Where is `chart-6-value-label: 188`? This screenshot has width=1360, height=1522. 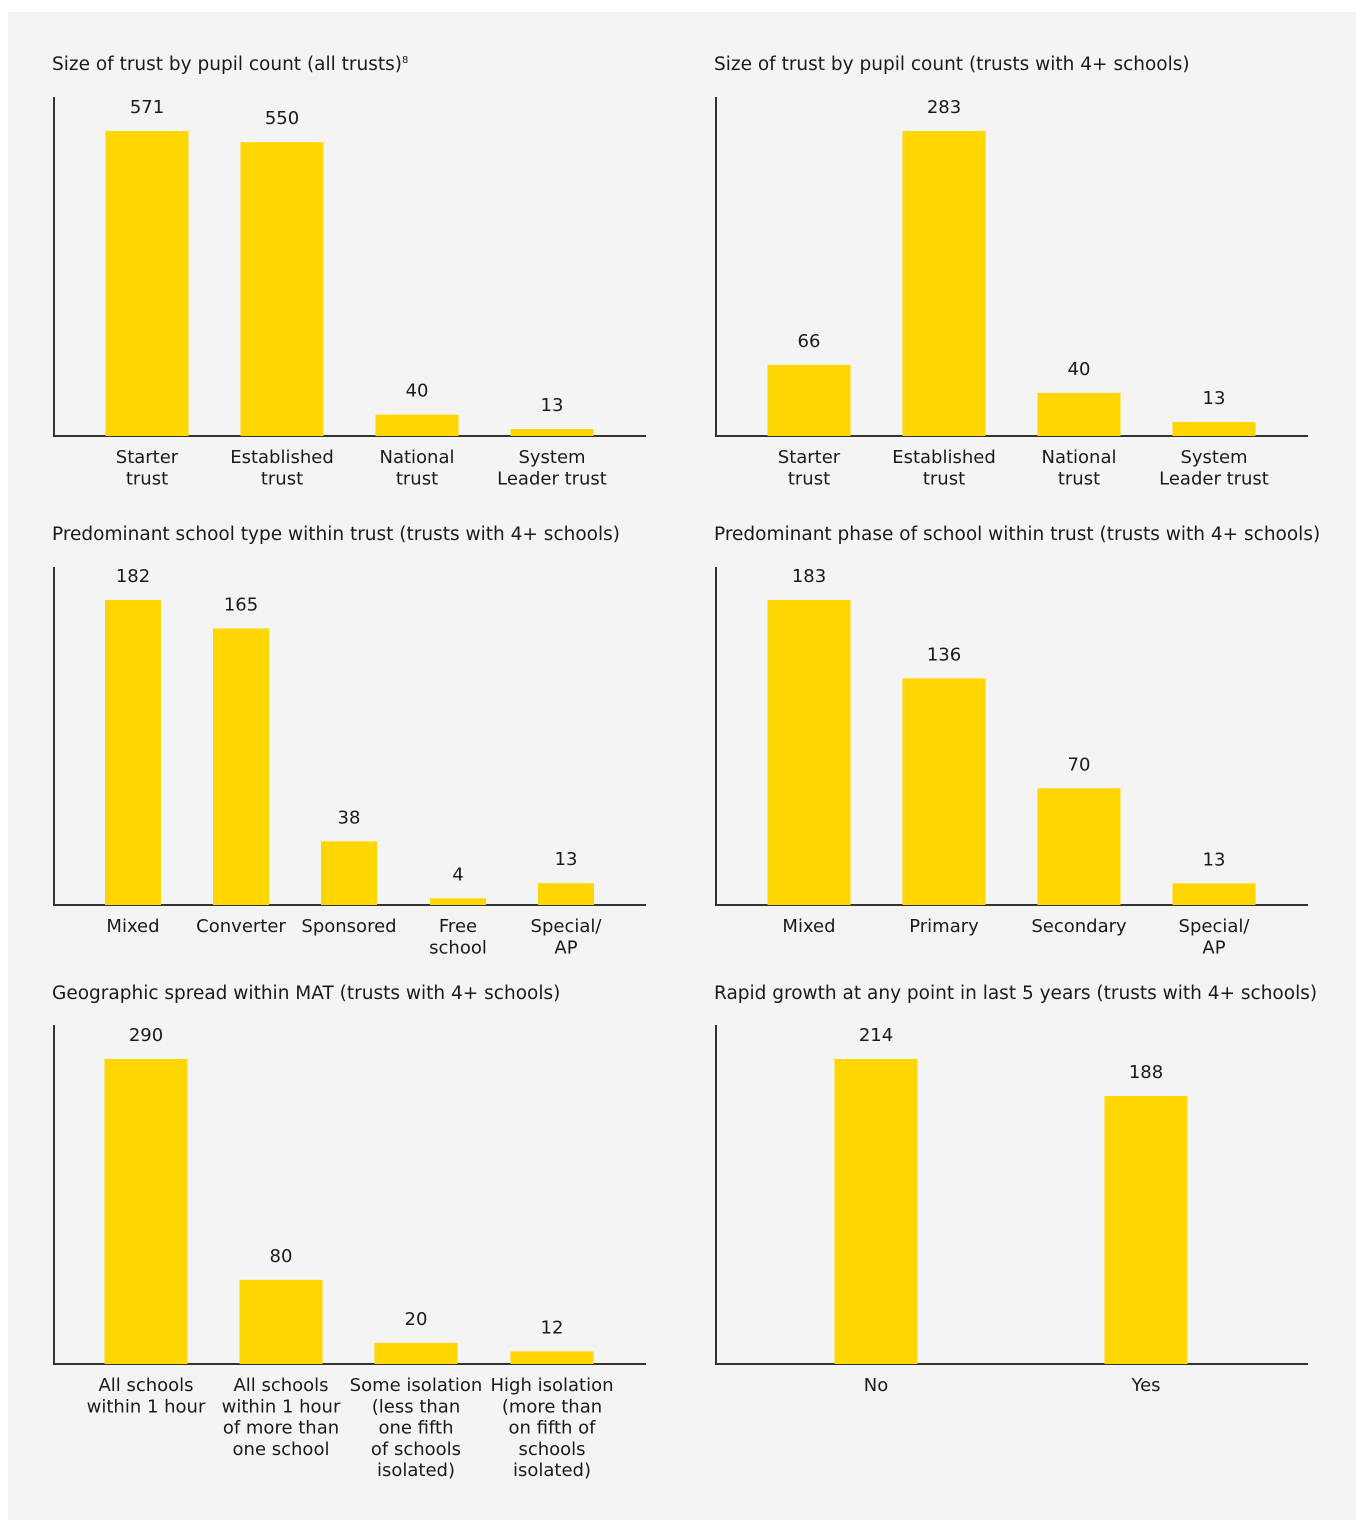
chart-6-value-label: 188 is located at coordinates (1146, 1072).